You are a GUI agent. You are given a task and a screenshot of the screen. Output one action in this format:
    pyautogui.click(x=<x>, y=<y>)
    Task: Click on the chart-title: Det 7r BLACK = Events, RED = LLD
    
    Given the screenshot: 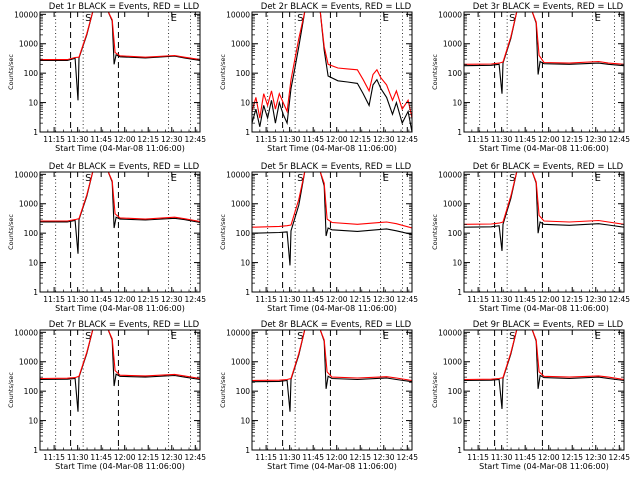 What is the action you would take?
    pyautogui.click(x=124, y=325)
    